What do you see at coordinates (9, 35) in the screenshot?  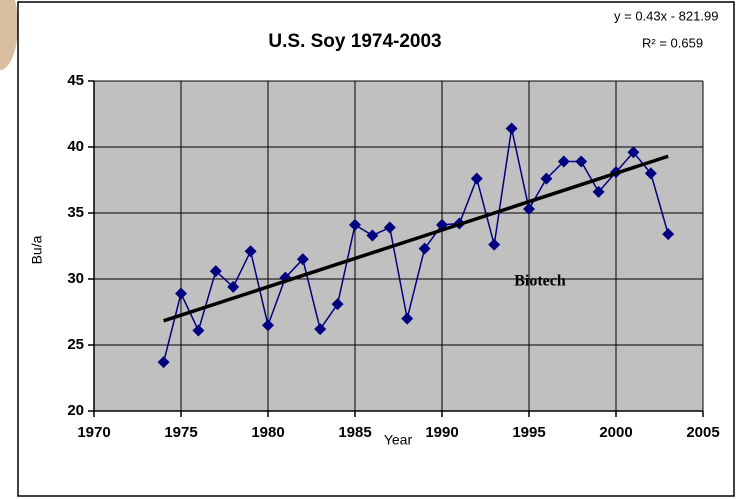 I see `decoration` at bounding box center [9, 35].